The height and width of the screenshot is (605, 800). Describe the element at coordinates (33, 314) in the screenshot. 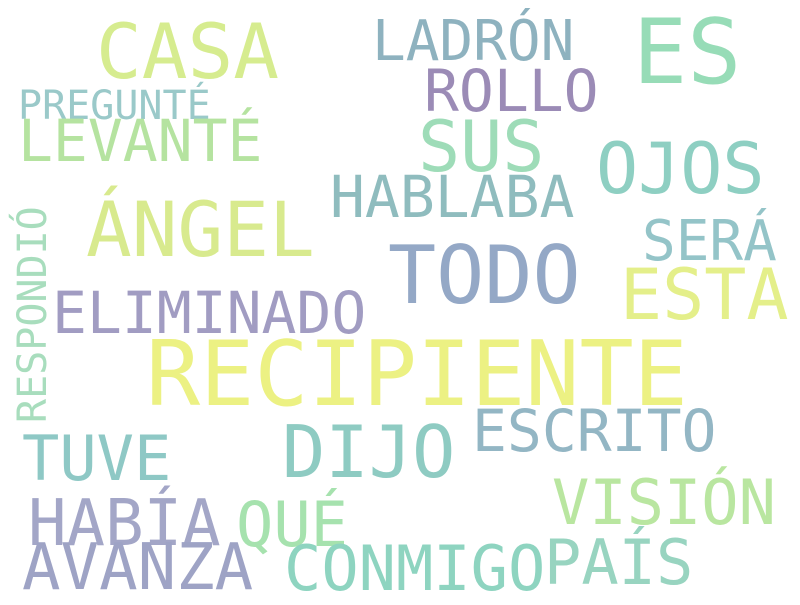

I see `word-respondio: RESPONDIÓ` at that location.